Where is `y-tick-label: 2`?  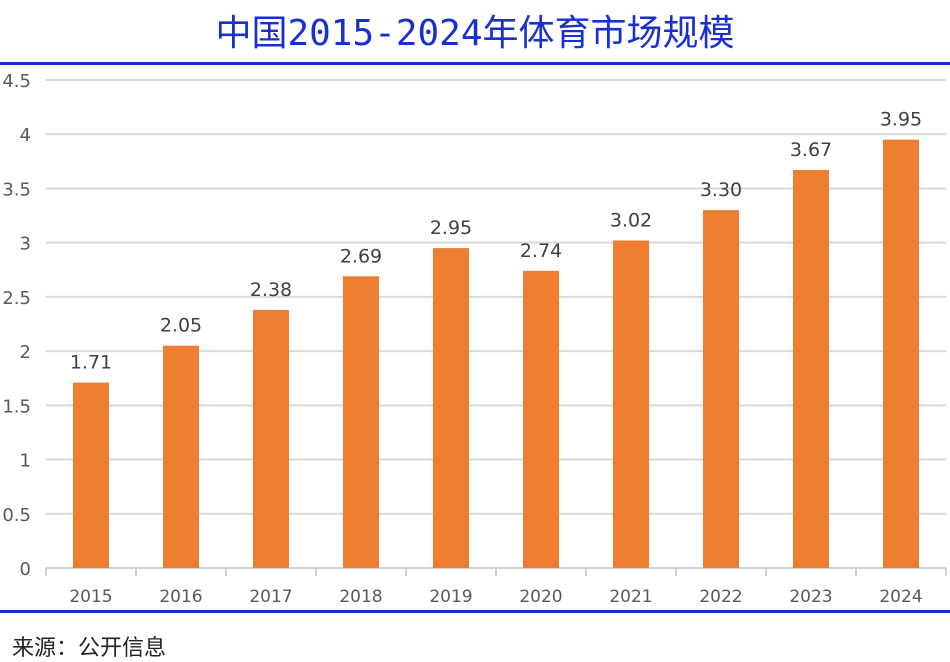 y-tick-label: 2 is located at coordinates (25, 352).